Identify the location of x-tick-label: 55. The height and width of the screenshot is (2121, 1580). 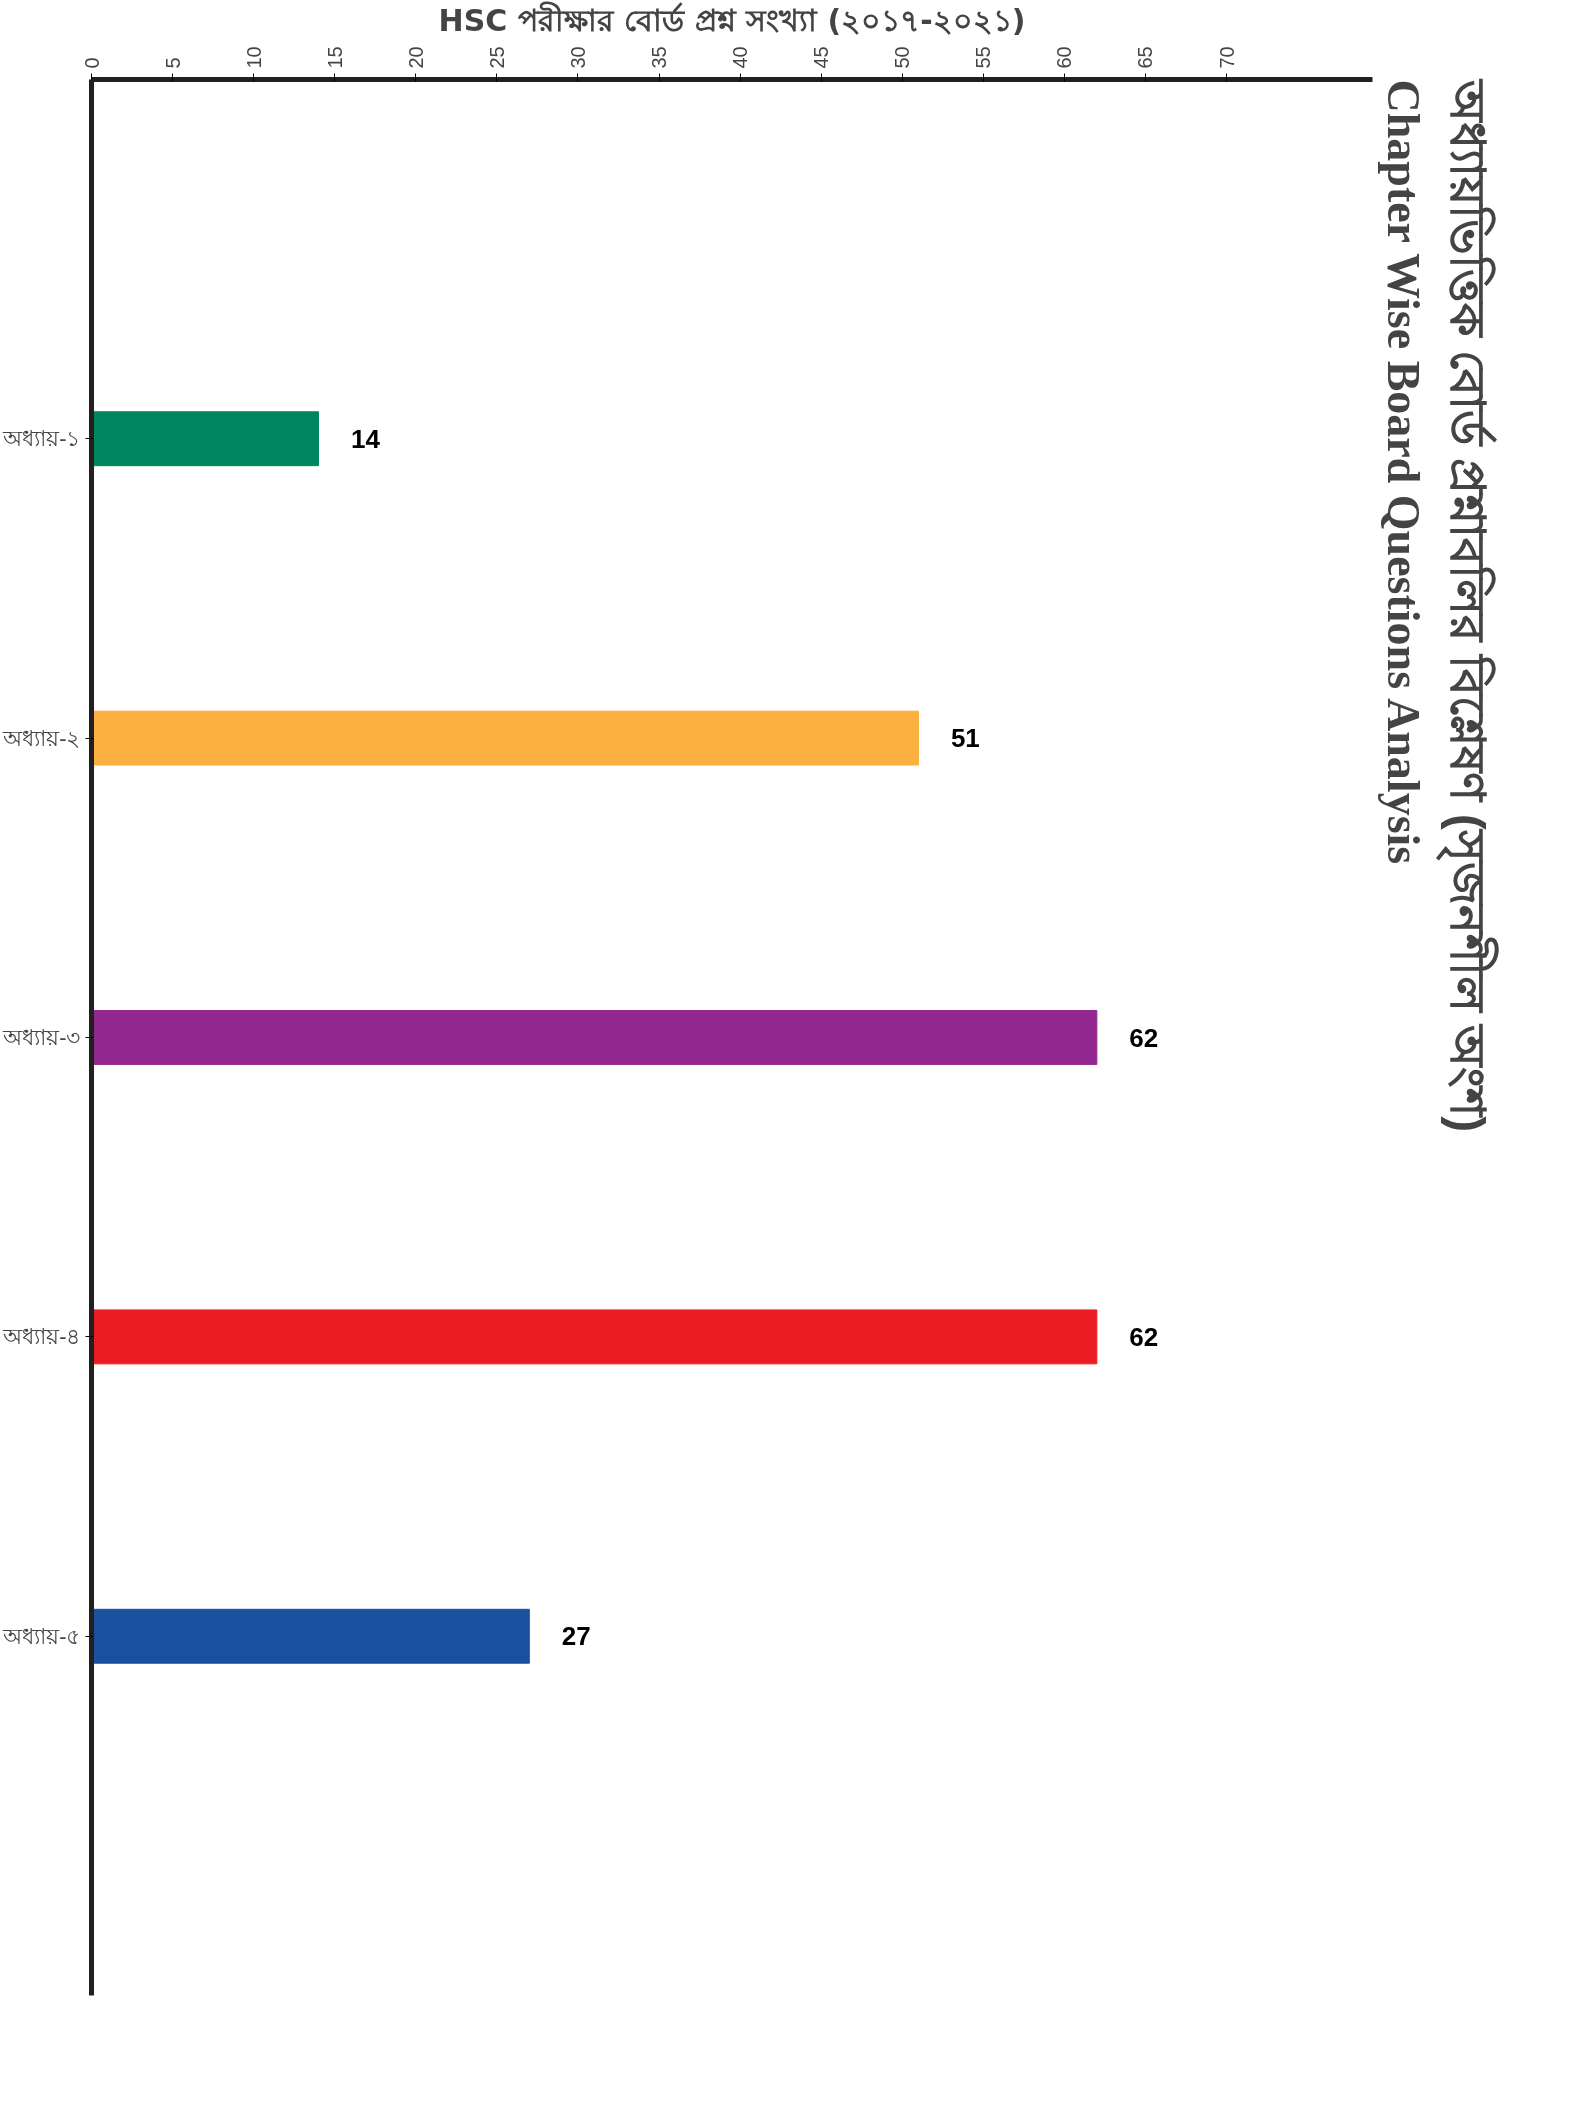
(983, 57).